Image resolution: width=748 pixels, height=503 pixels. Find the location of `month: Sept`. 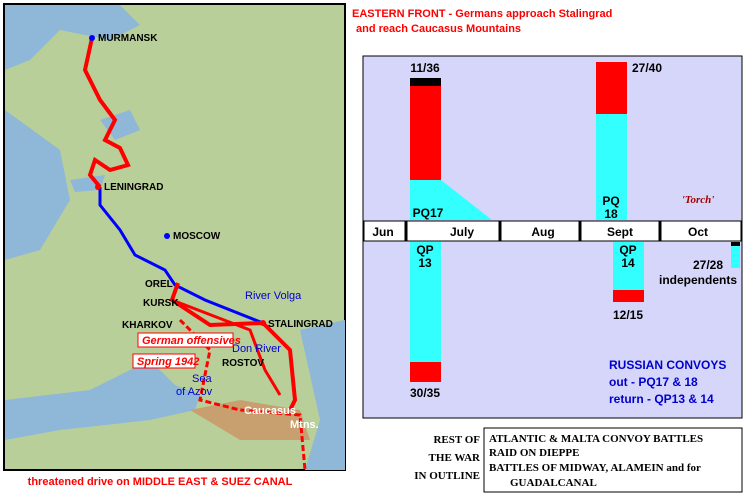

month: Sept is located at coordinates (620, 232).